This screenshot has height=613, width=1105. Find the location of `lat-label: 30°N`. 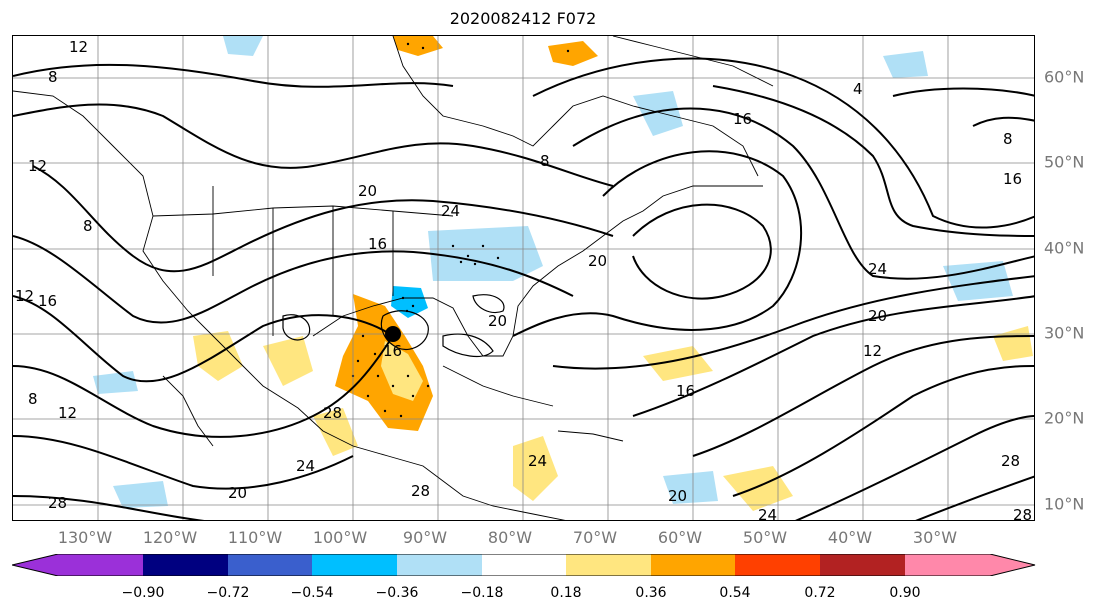

lat-label: 30°N is located at coordinates (1064, 333).